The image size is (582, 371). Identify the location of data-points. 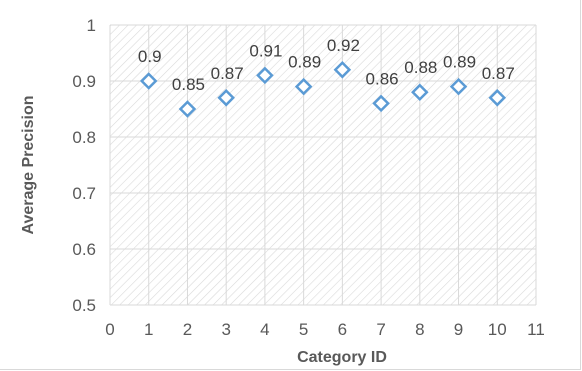
(323, 89).